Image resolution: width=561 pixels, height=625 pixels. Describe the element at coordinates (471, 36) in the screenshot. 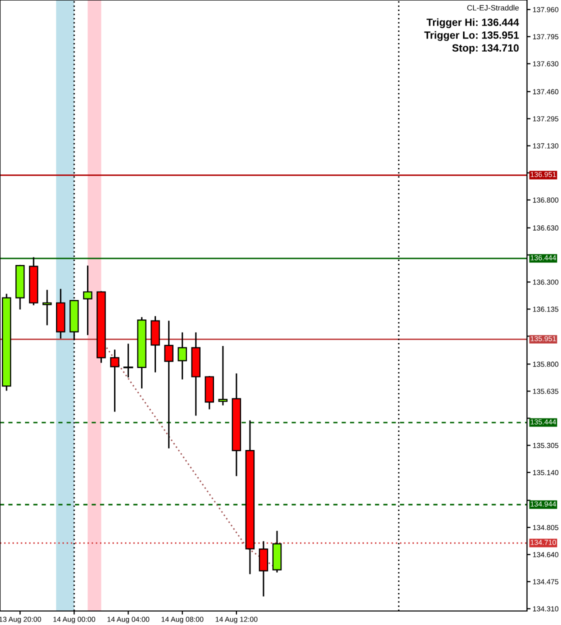

I see `annotation: Trigger Lo: 135.951` at that location.